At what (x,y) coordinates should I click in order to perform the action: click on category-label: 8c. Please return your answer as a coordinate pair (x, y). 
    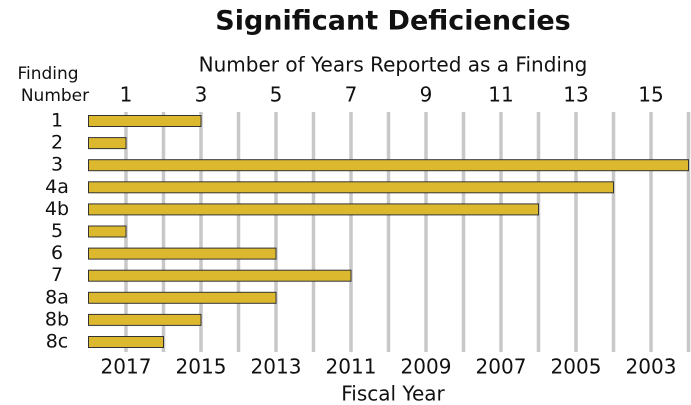
    Looking at the image, I should click on (57, 342).